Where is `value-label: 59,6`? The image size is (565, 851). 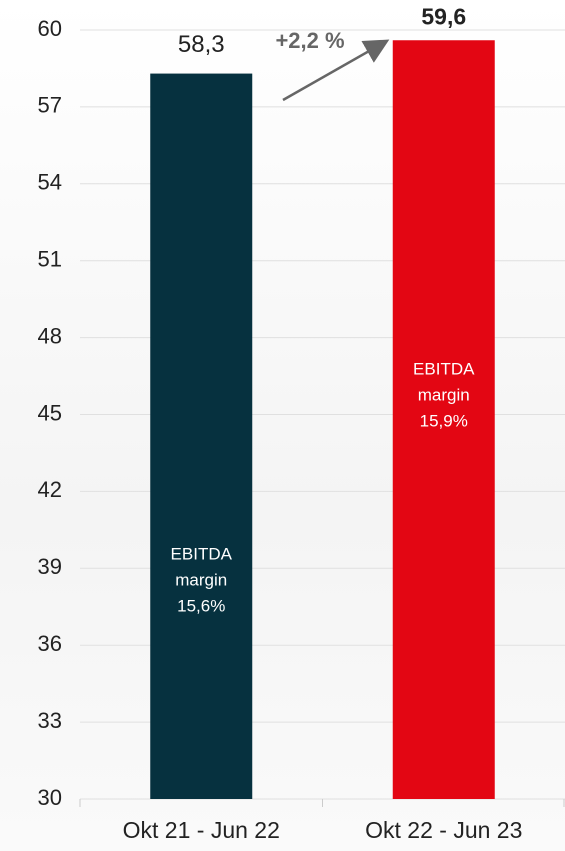 value-label: 59,6 is located at coordinates (443, 16).